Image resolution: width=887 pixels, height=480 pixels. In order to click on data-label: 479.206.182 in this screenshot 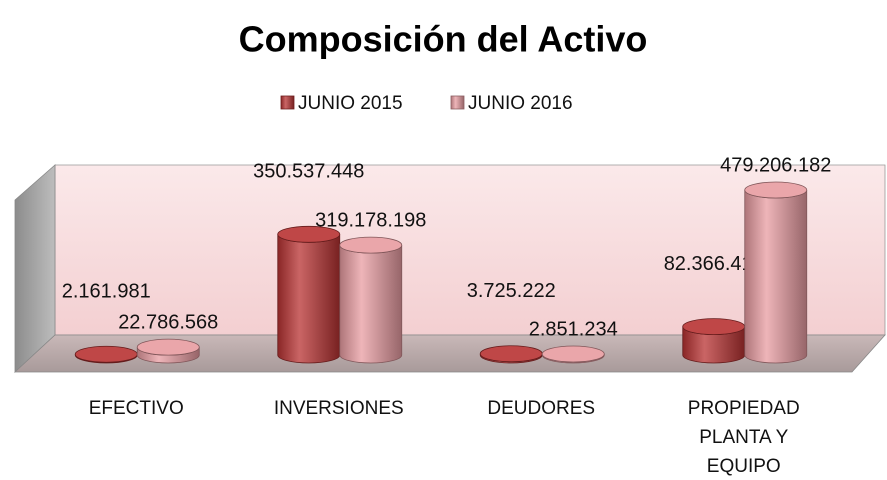, I will do `click(775, 165)`.